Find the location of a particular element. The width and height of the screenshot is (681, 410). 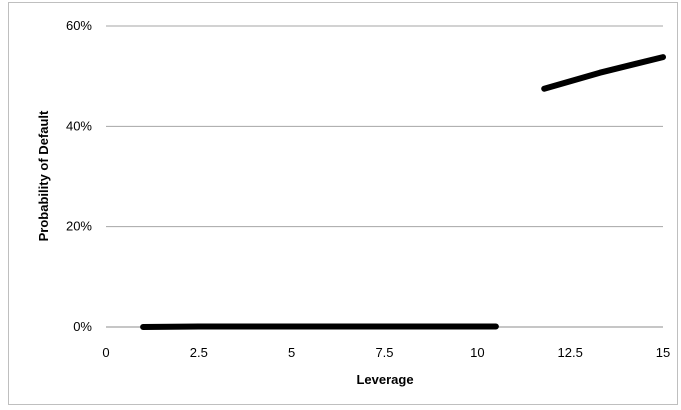

x-tick-labels: 0 2.5 5 7.5 10 12.5 15 is located at coordinates (386, 352).